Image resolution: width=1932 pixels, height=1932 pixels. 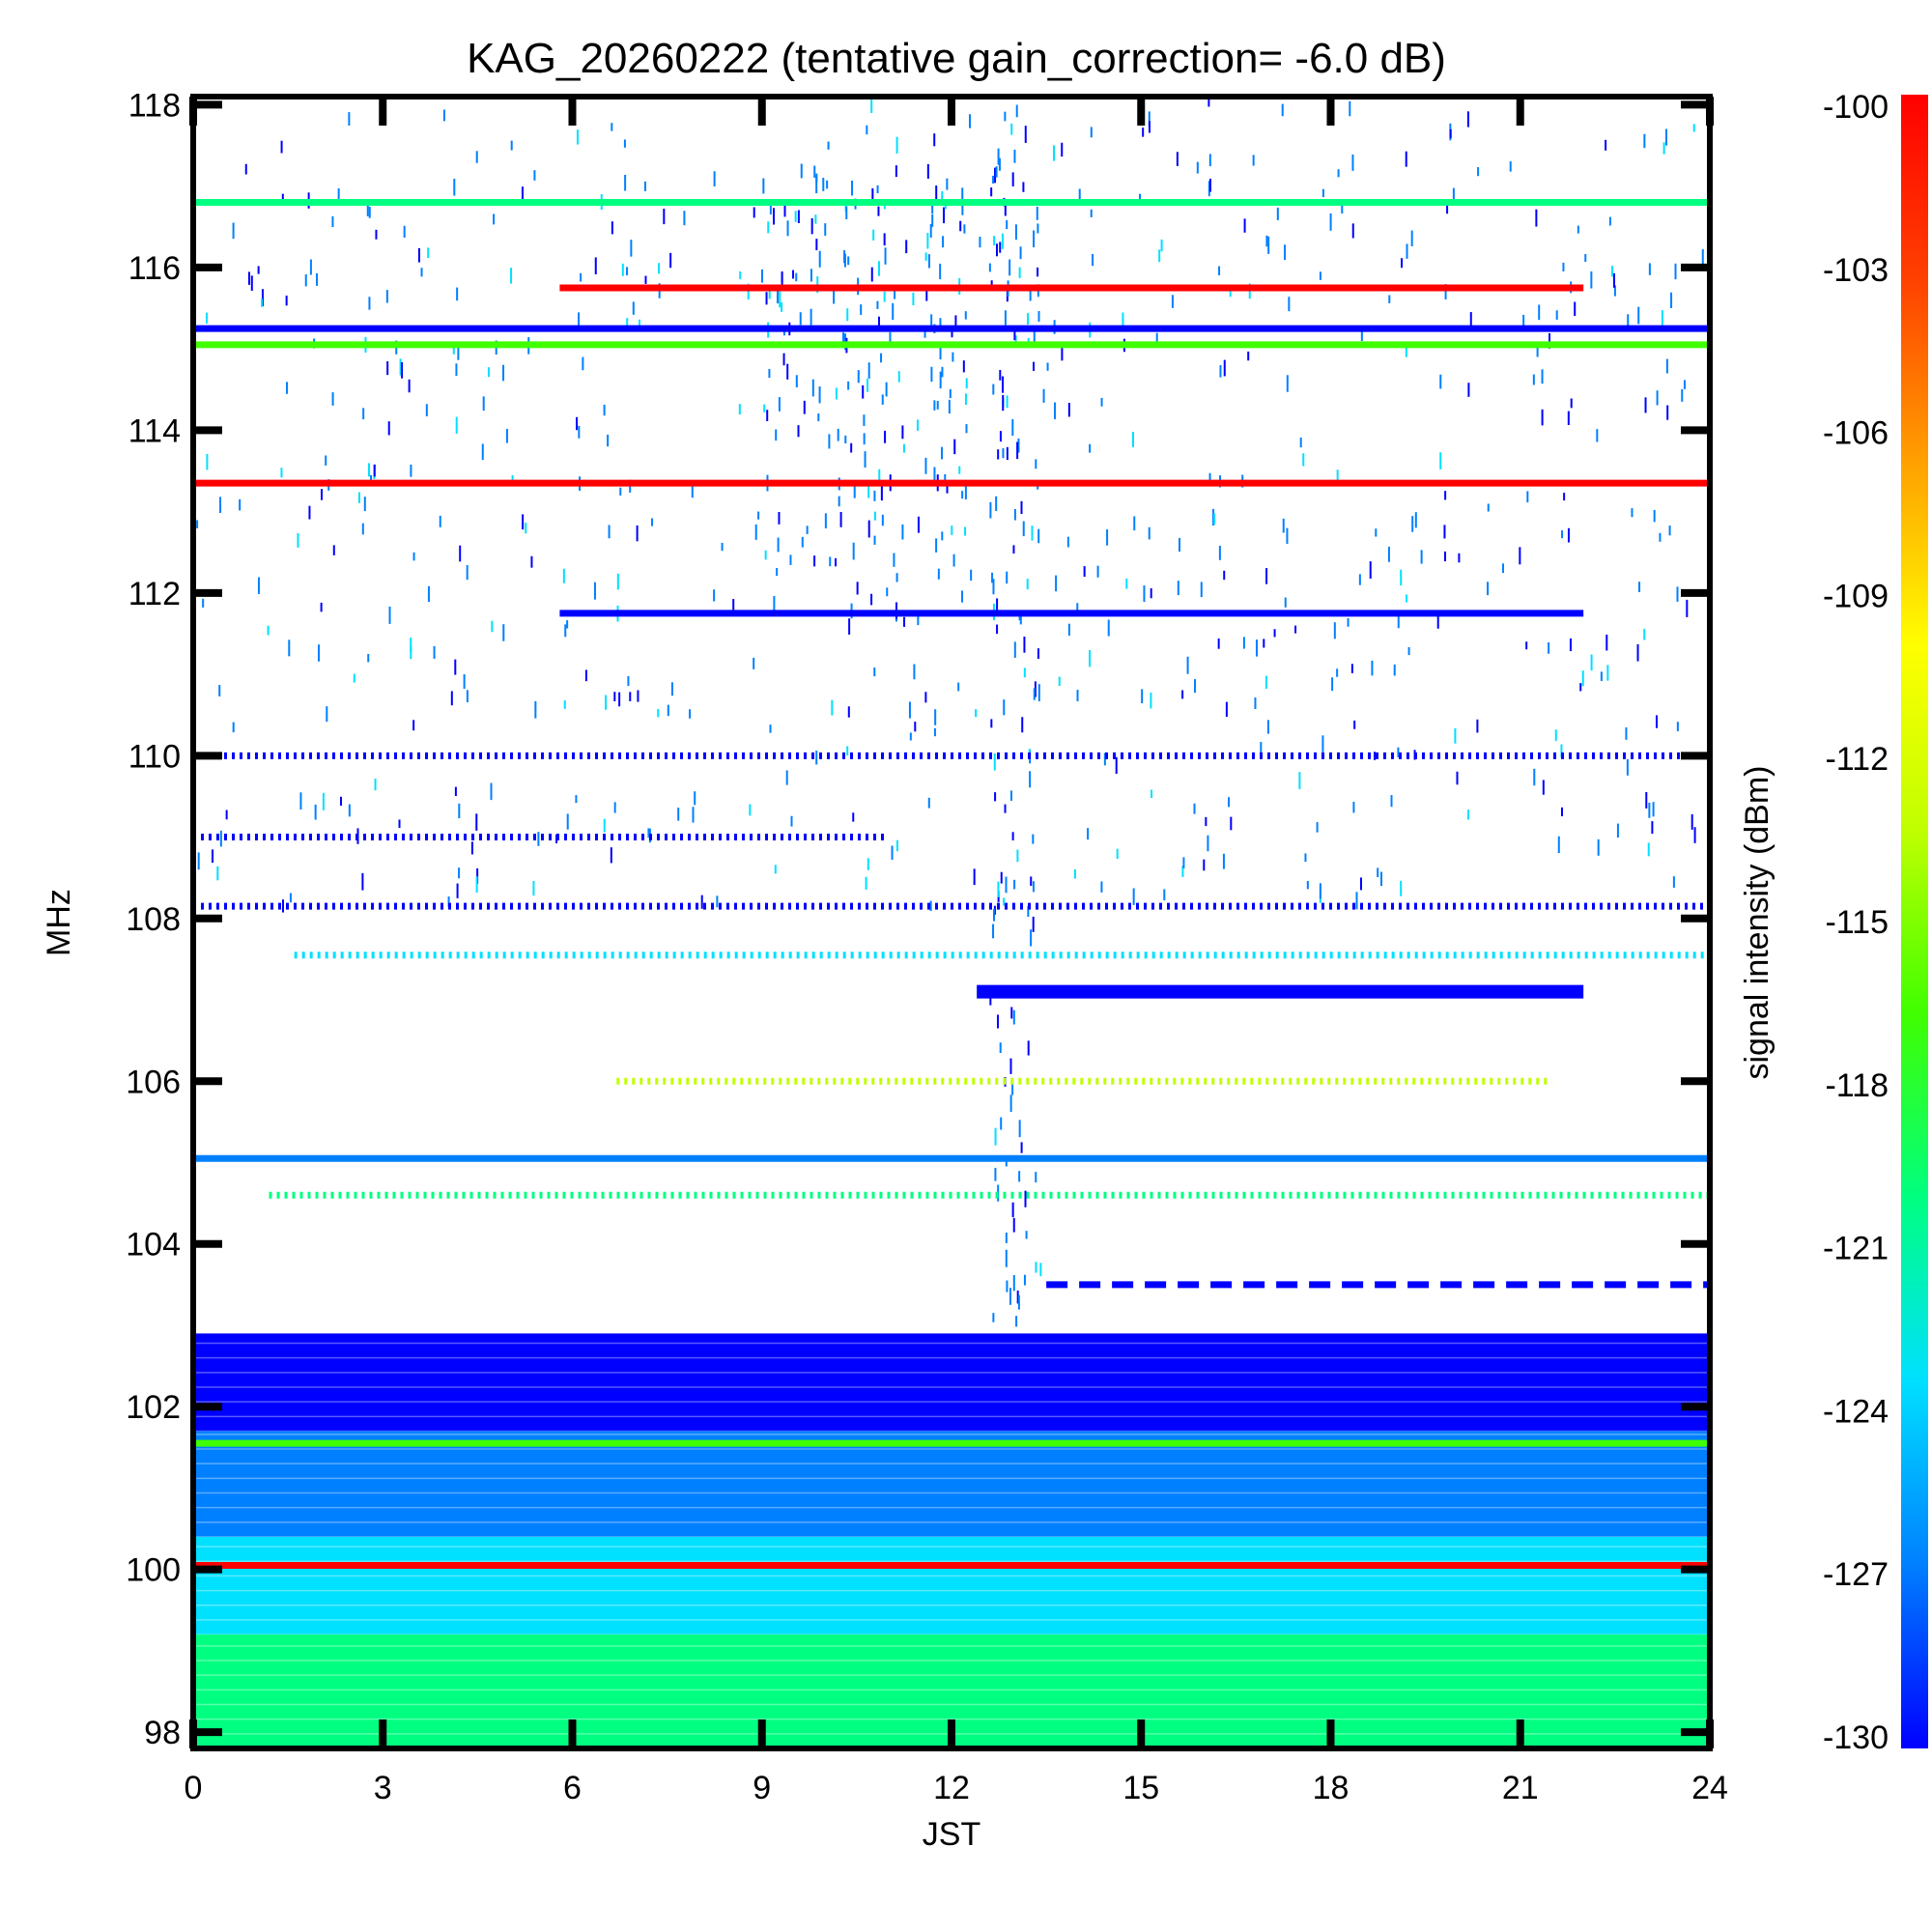 What do you see at coordinates (1331, 1788) in the screenshot?
I see `x-tick-label: 18` at bounding box center [1331, 1788].